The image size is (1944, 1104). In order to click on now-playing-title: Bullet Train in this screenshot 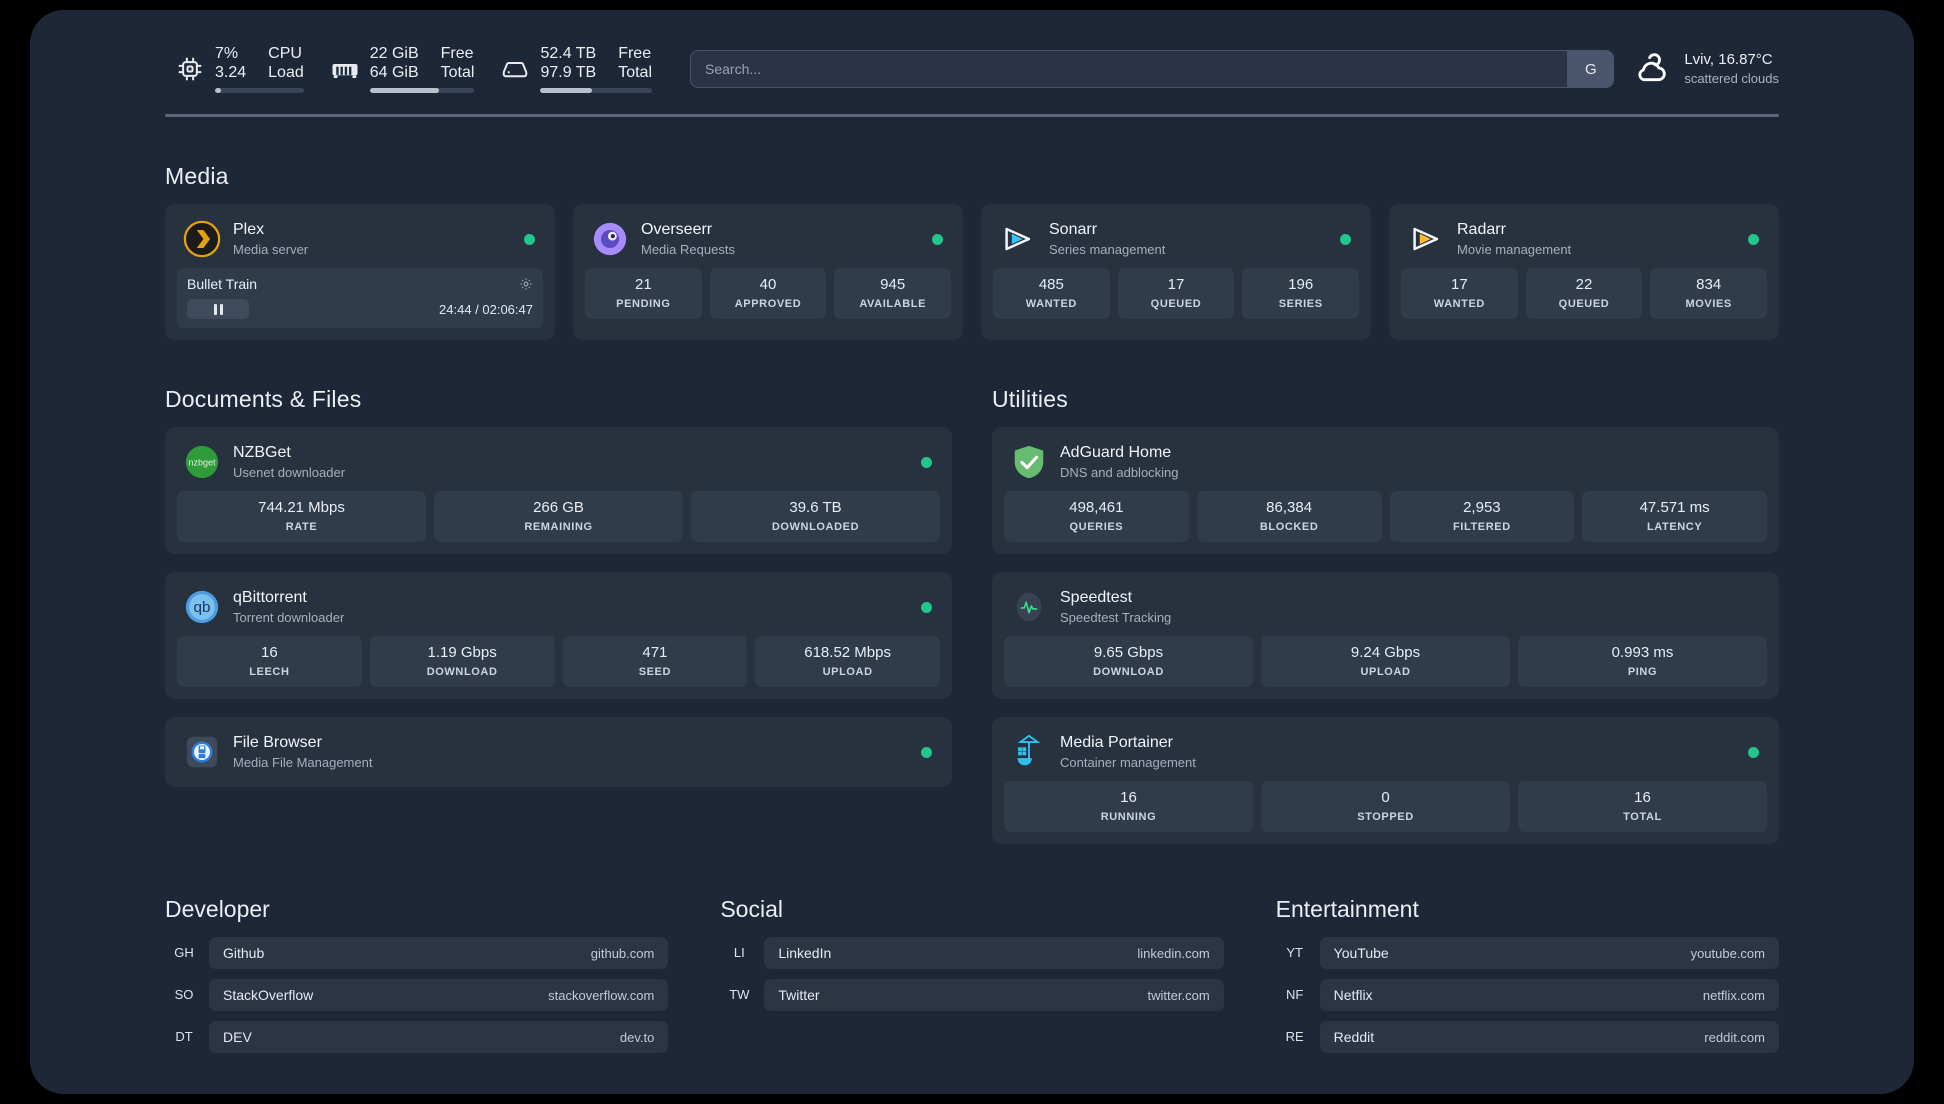, I will do `click(222, 284)`.